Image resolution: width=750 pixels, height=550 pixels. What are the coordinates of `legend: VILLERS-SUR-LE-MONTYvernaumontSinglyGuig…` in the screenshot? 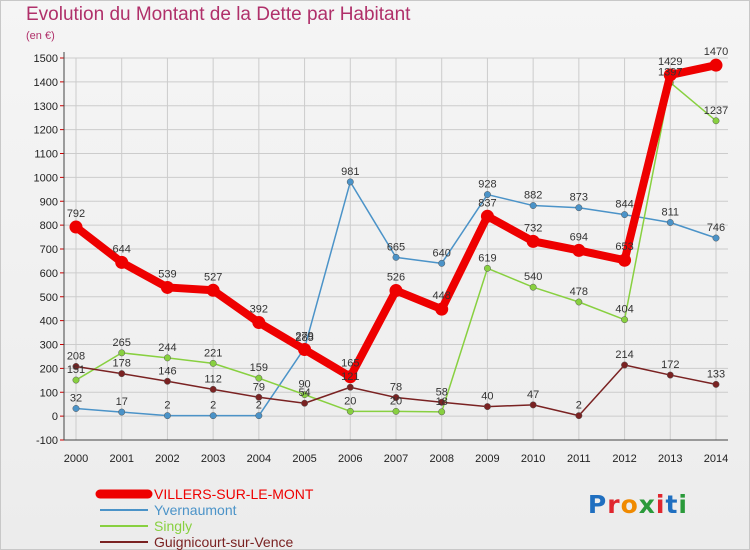 It's located at (204, 518).